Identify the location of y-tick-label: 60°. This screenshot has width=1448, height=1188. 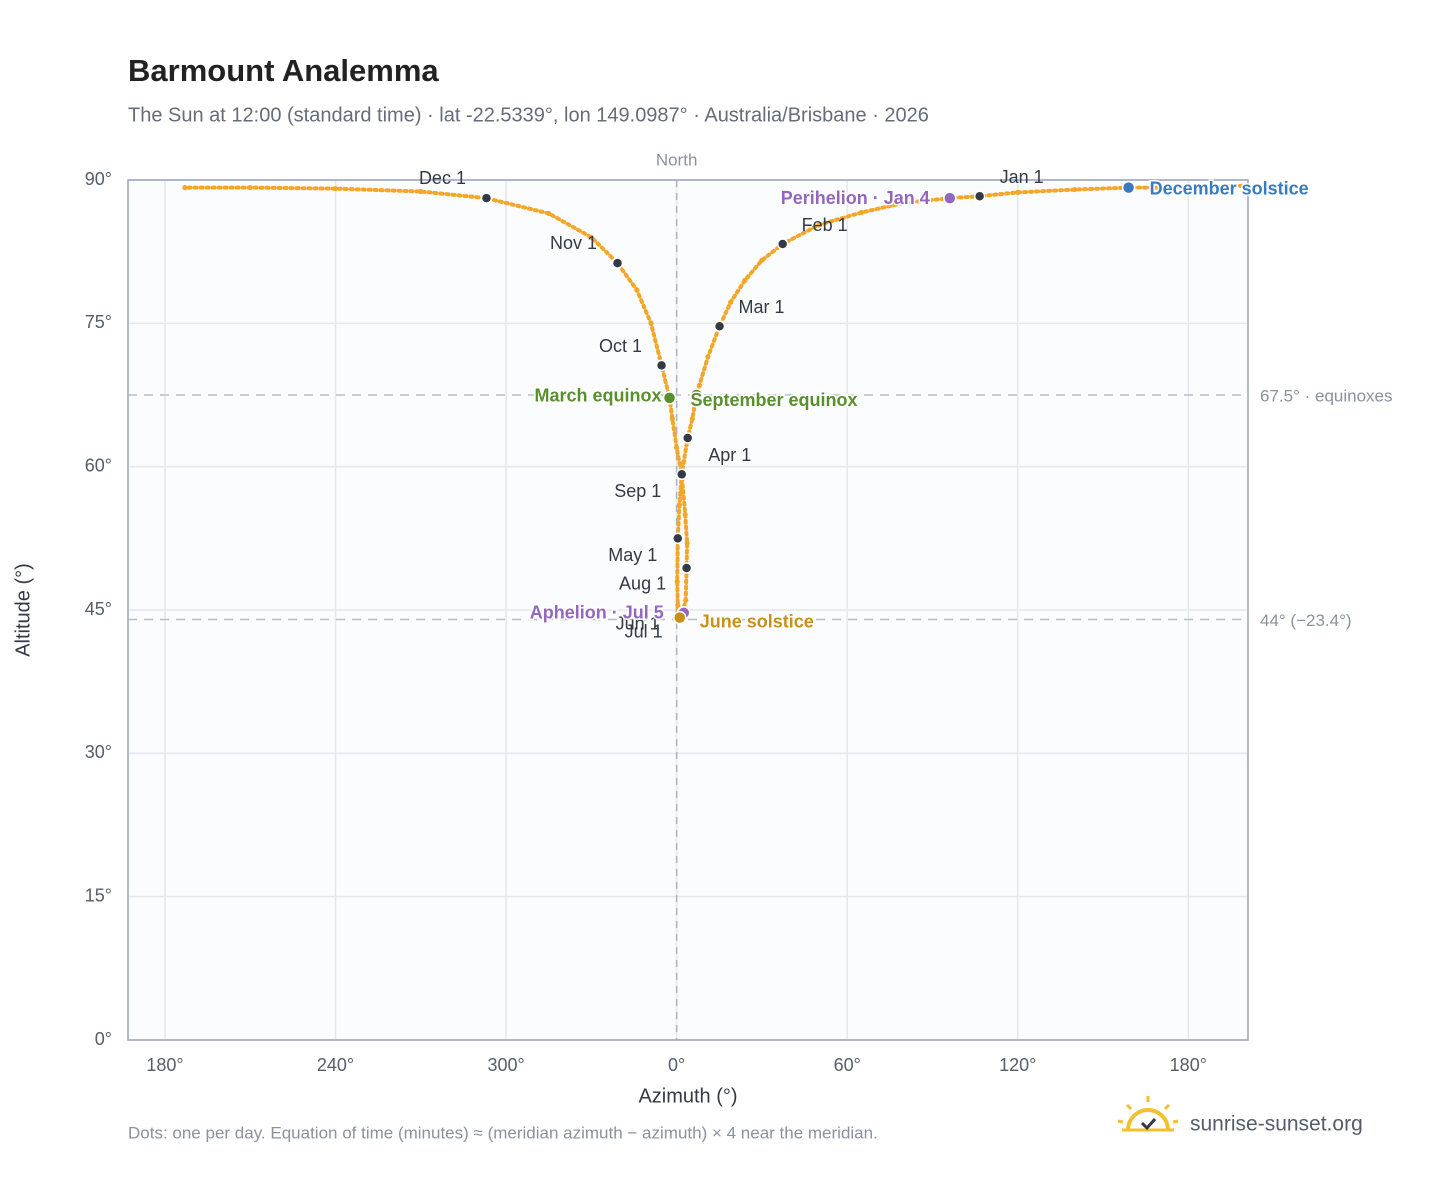
(98, 465).